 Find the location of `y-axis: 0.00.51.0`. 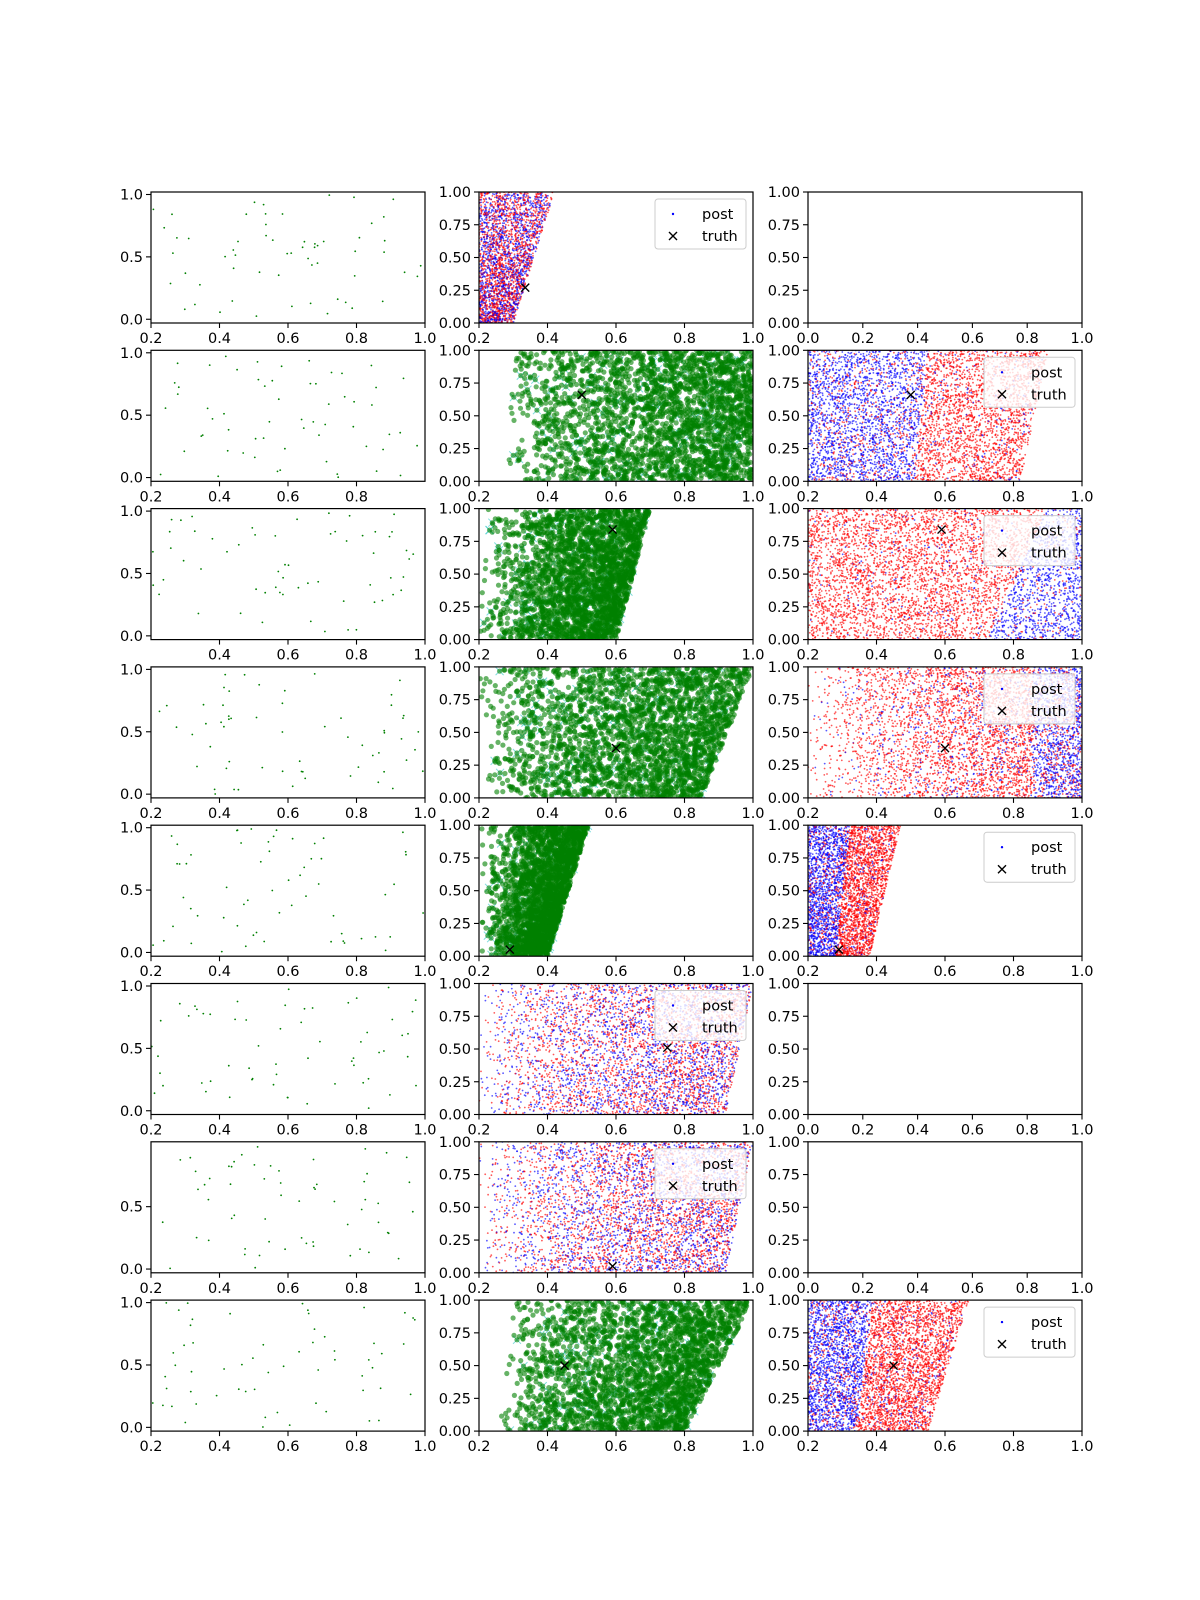

y-axis: 0.00.51.0 is located at coordinates (135, 416).